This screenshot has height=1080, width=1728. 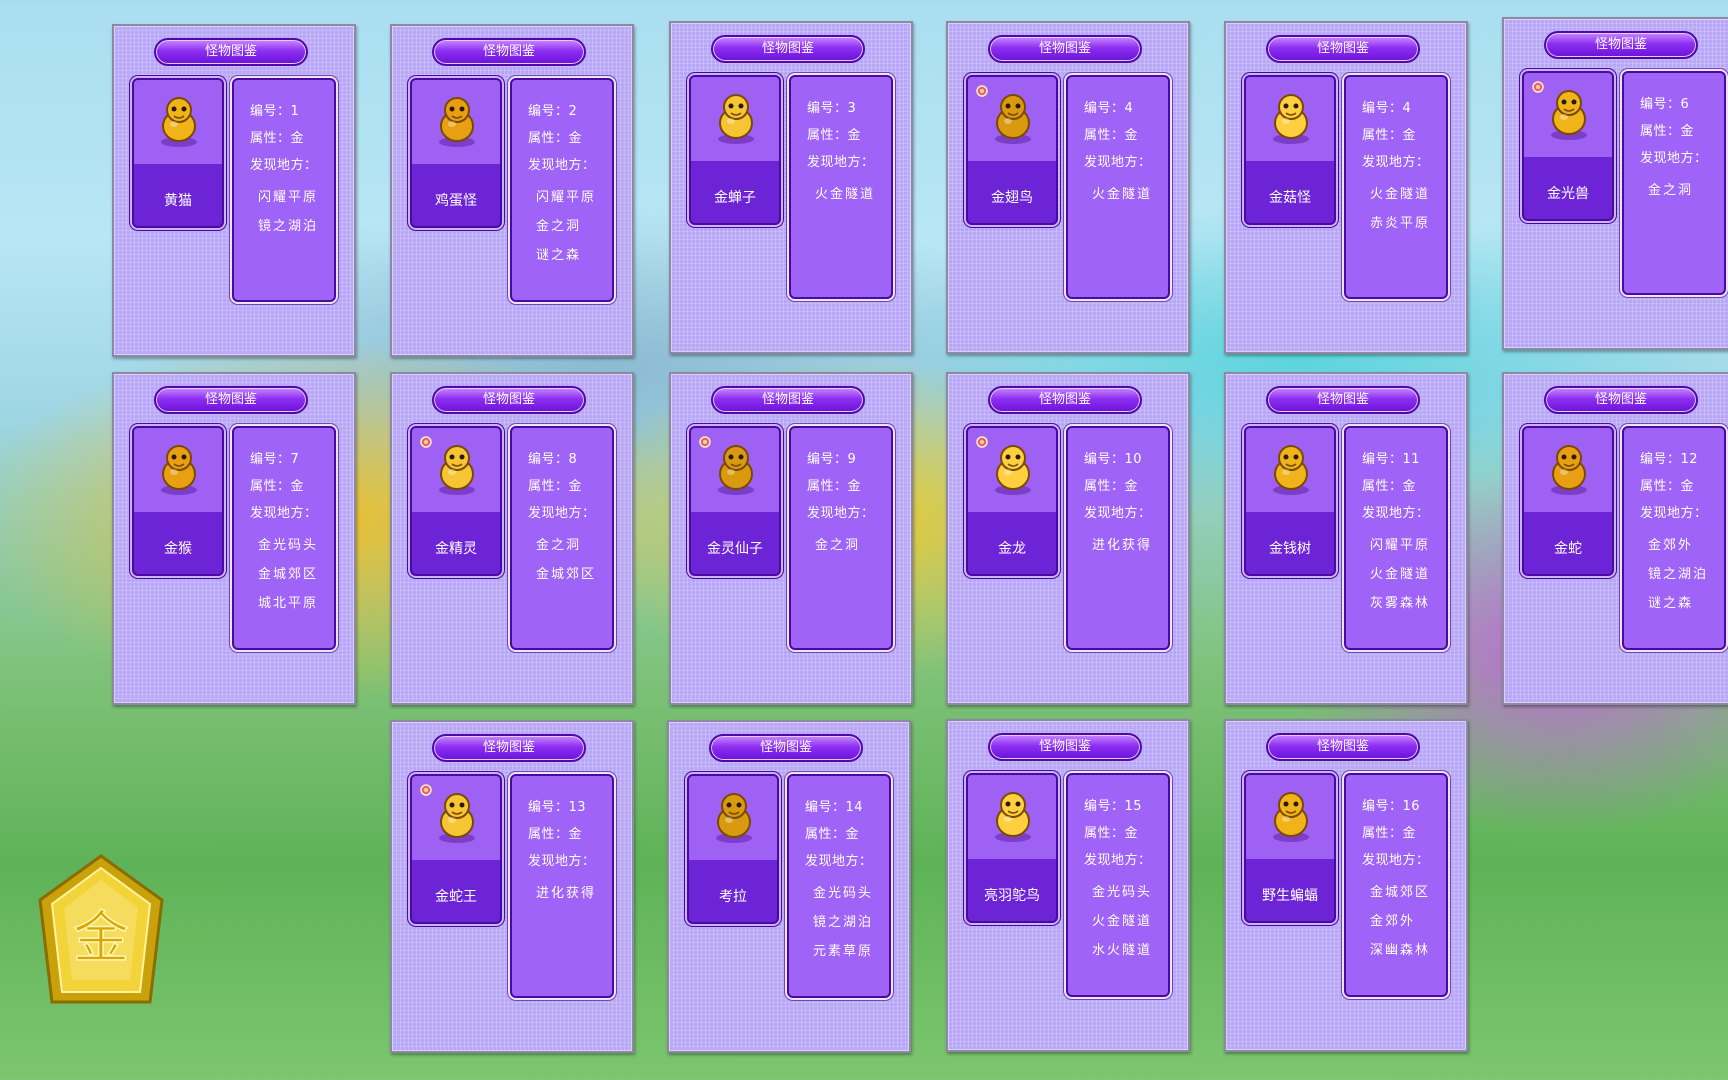 I want to click on location-text: 金光码头, so click(x=1122, y=892).